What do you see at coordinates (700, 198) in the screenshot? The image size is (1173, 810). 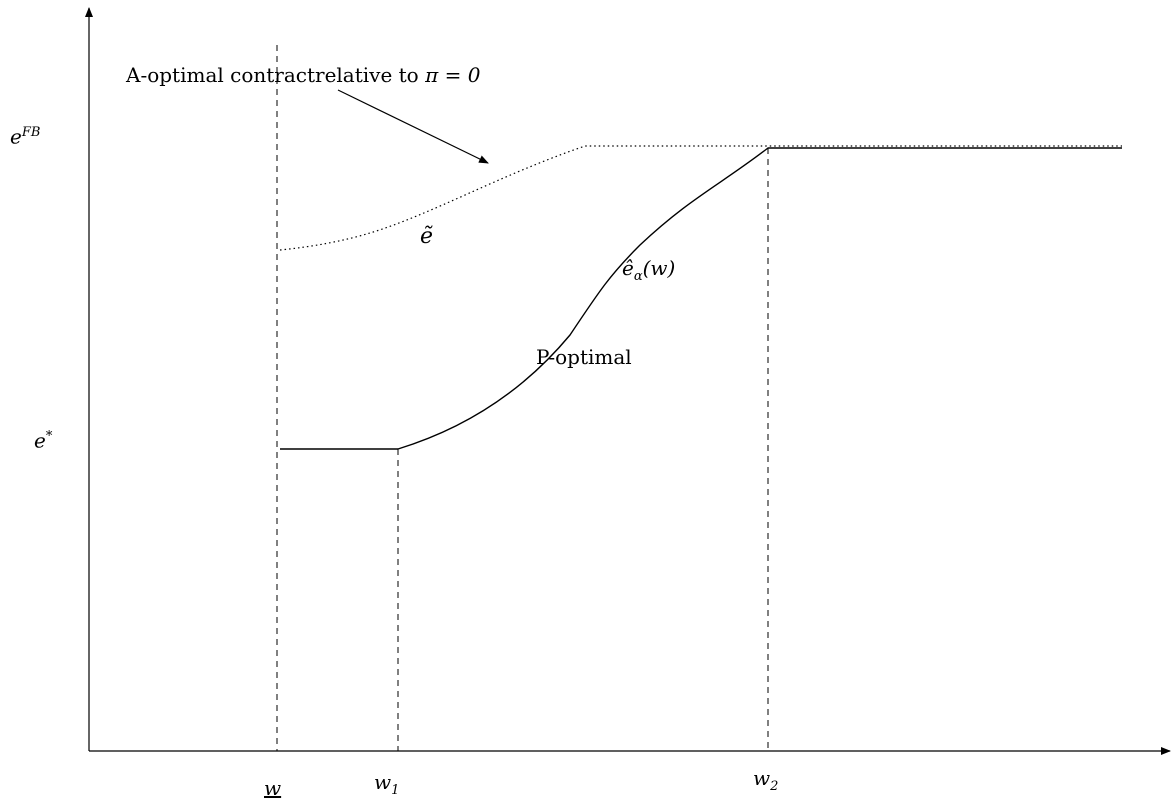 I see `a-optimal-curve` at bounding box center [700, 198].